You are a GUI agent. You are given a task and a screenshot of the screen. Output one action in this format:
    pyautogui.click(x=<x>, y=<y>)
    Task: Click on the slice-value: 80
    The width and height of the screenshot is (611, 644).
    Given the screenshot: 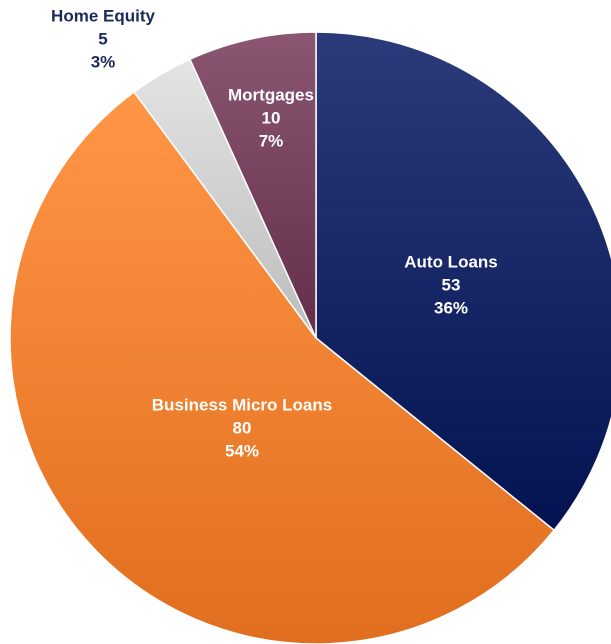 What is the action you would take?
    pyautogui.click(x=242, y=427)
    